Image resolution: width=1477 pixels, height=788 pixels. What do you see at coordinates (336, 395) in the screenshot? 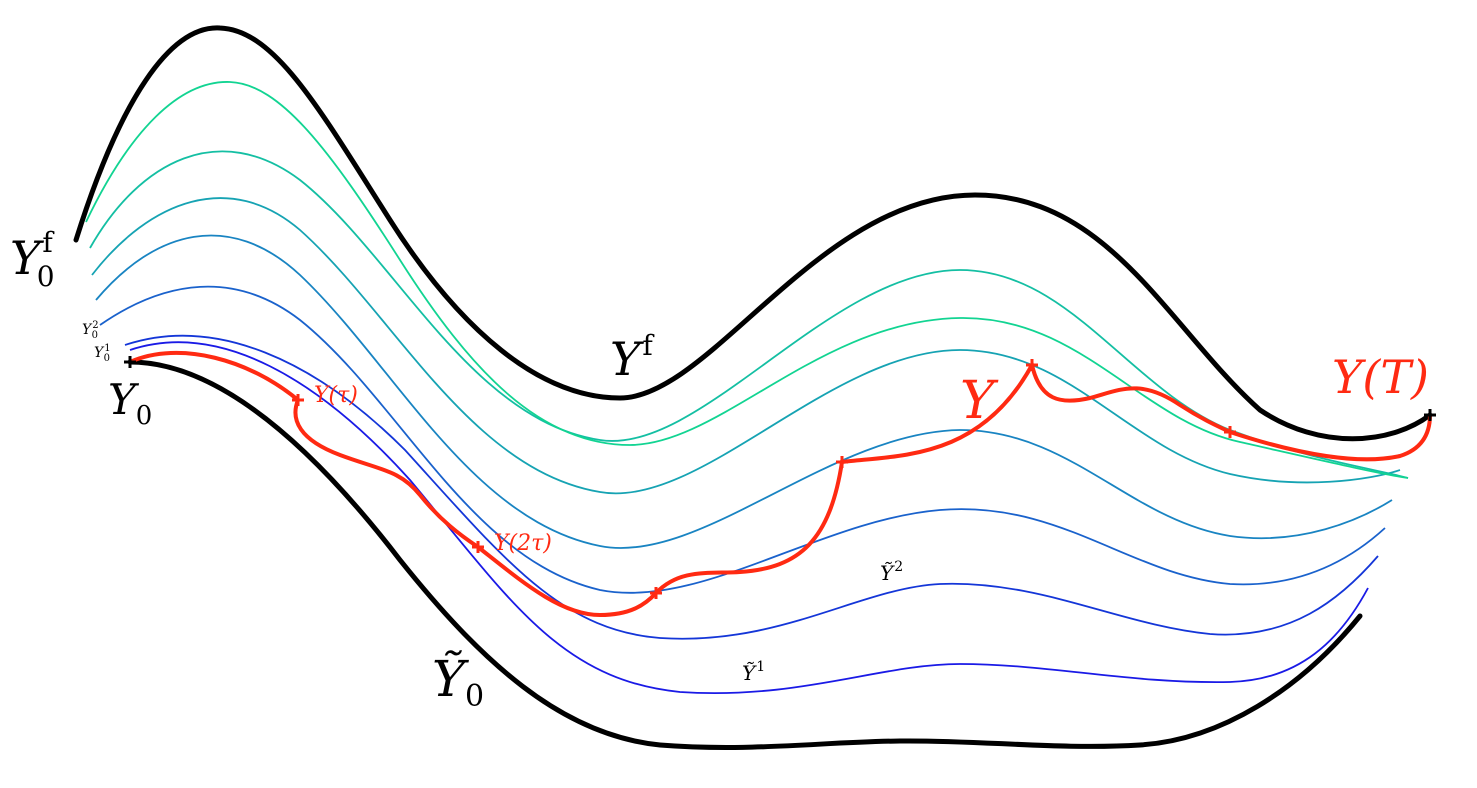
I see `label-y-tau: Y(τ)` at bounding box center [336, 395].